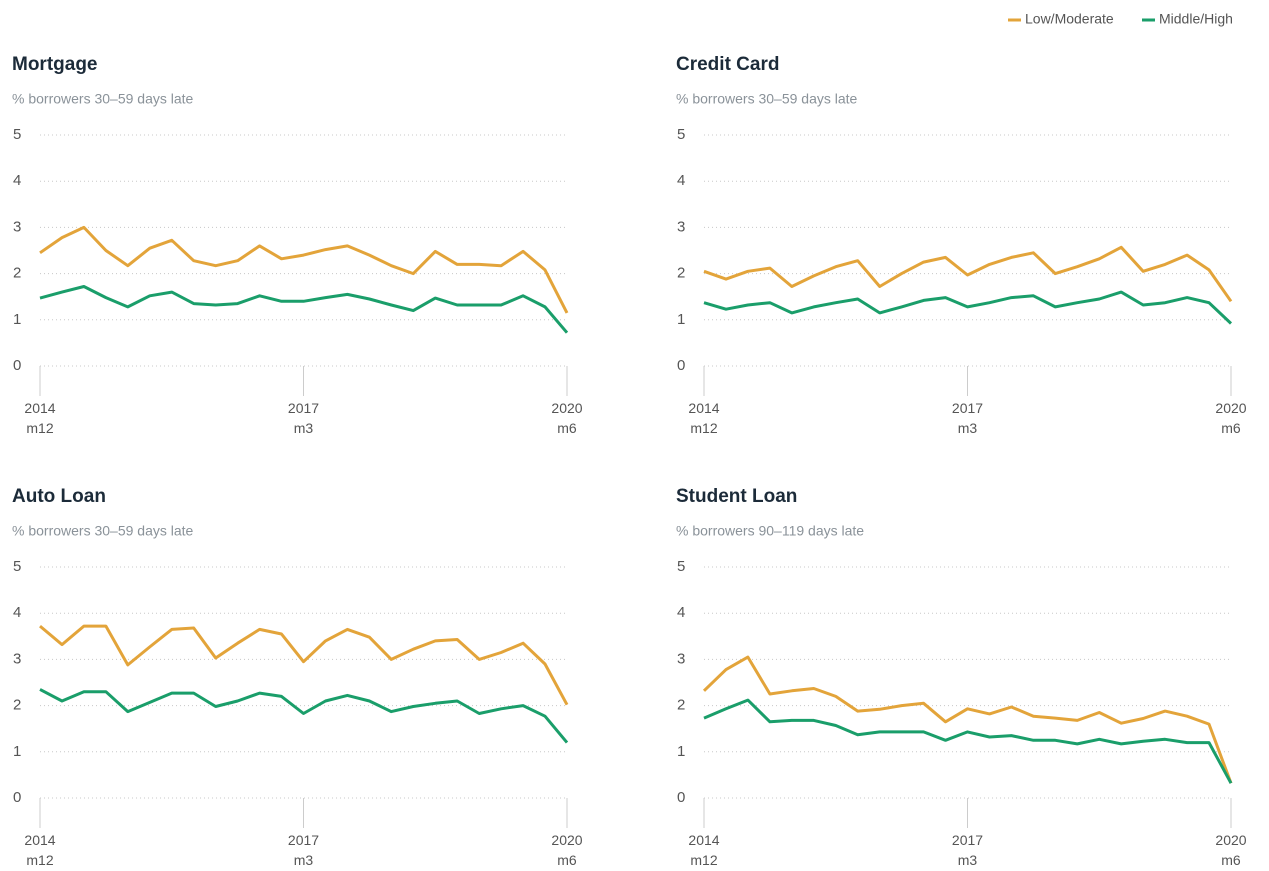 The width and height of the screenshot is (1269, 871). I want to click on chart-title: Mortgage, so click(55, 64).